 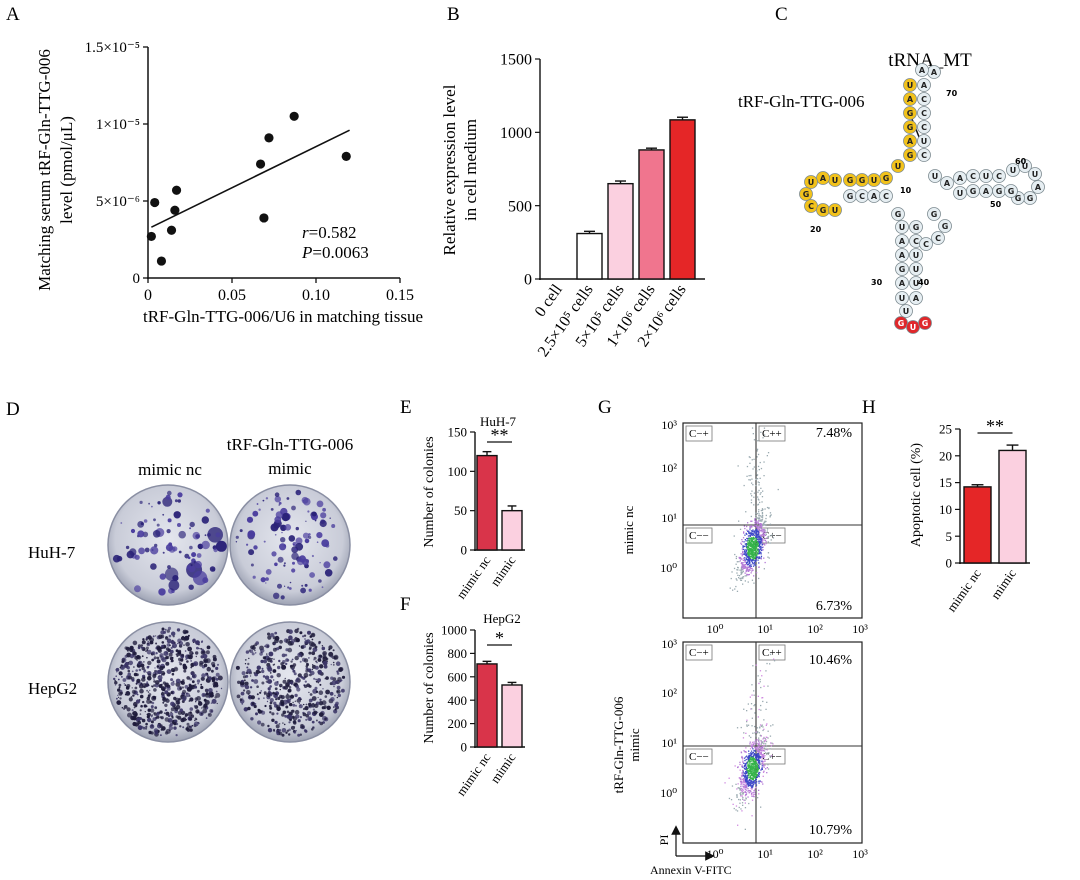 What do you see at coordinates (290, 468) in the screenshot?
I see `panel-d-col2-label-2: mimic` at bounding box center [290, 468].